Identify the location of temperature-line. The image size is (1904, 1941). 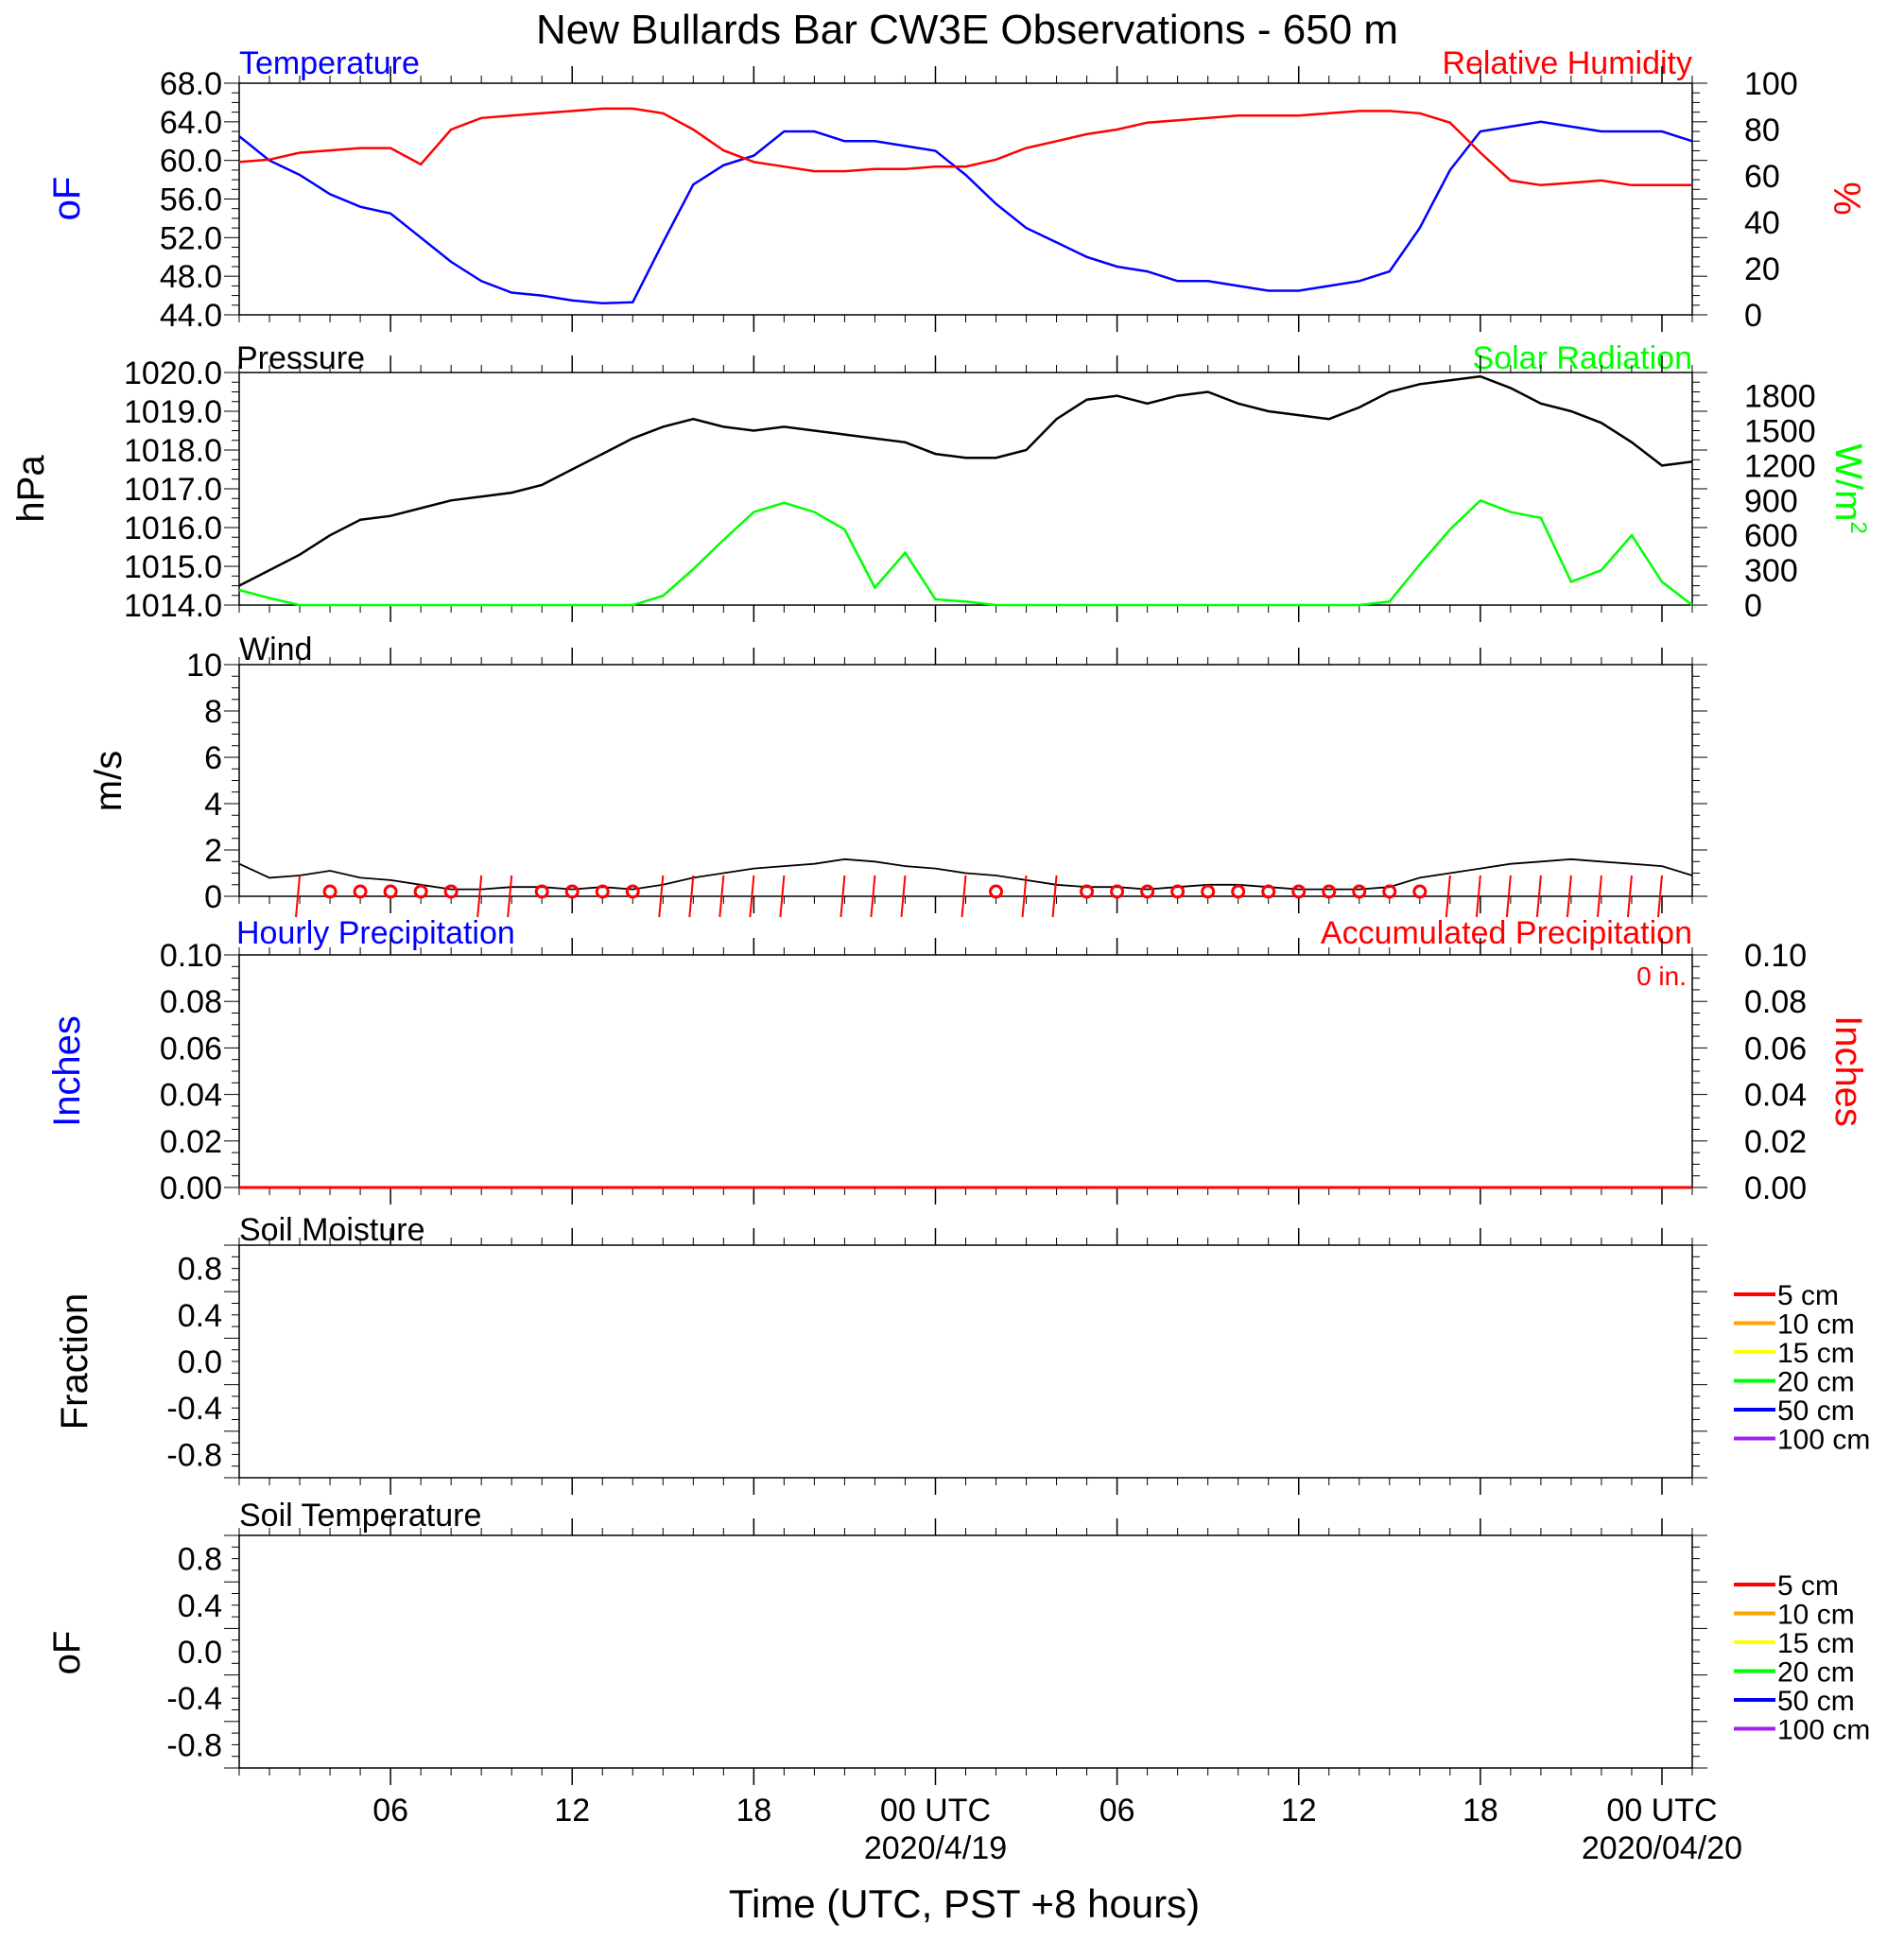
(966, 213).